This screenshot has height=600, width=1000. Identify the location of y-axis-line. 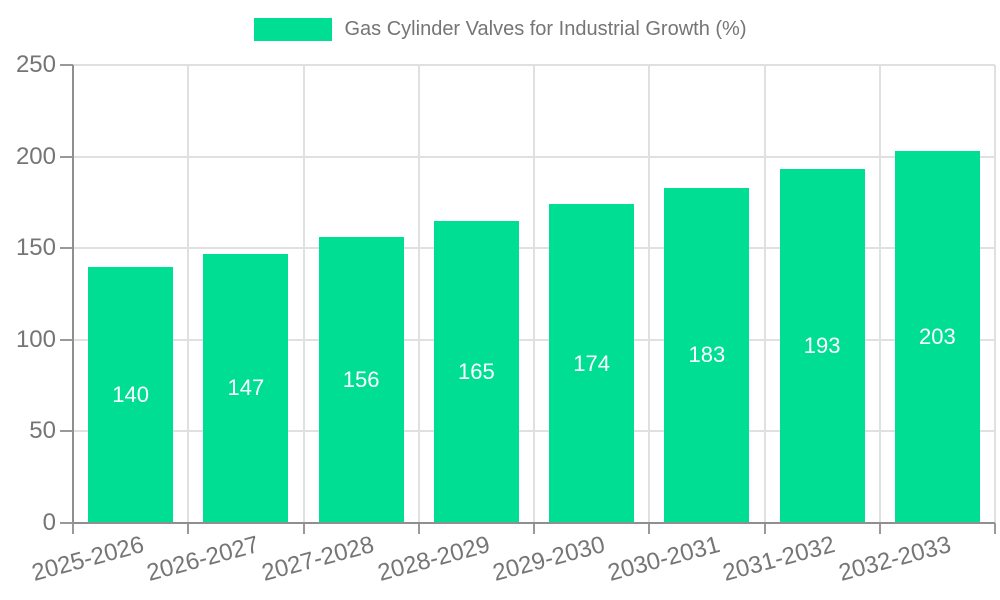
(73, 294).